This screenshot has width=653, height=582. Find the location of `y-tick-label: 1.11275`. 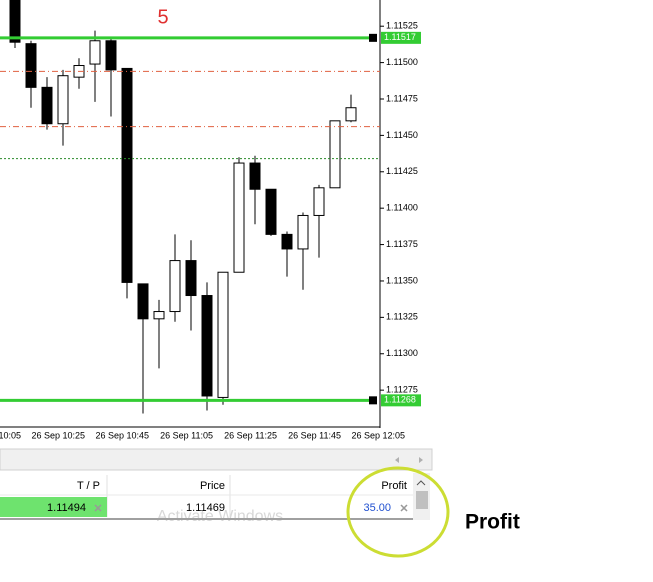

y-tick-label: 1.11275 is located at coordinates (402, 390).